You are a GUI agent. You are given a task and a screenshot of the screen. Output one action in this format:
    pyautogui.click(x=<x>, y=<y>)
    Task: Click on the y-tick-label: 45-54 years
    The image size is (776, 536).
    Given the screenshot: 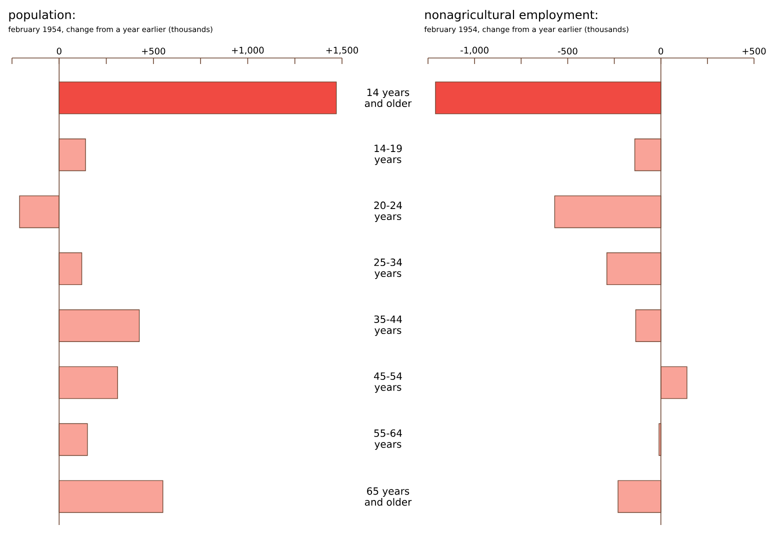 What is the action you would take?
    pyautogui.click(x=388, y=382)
    